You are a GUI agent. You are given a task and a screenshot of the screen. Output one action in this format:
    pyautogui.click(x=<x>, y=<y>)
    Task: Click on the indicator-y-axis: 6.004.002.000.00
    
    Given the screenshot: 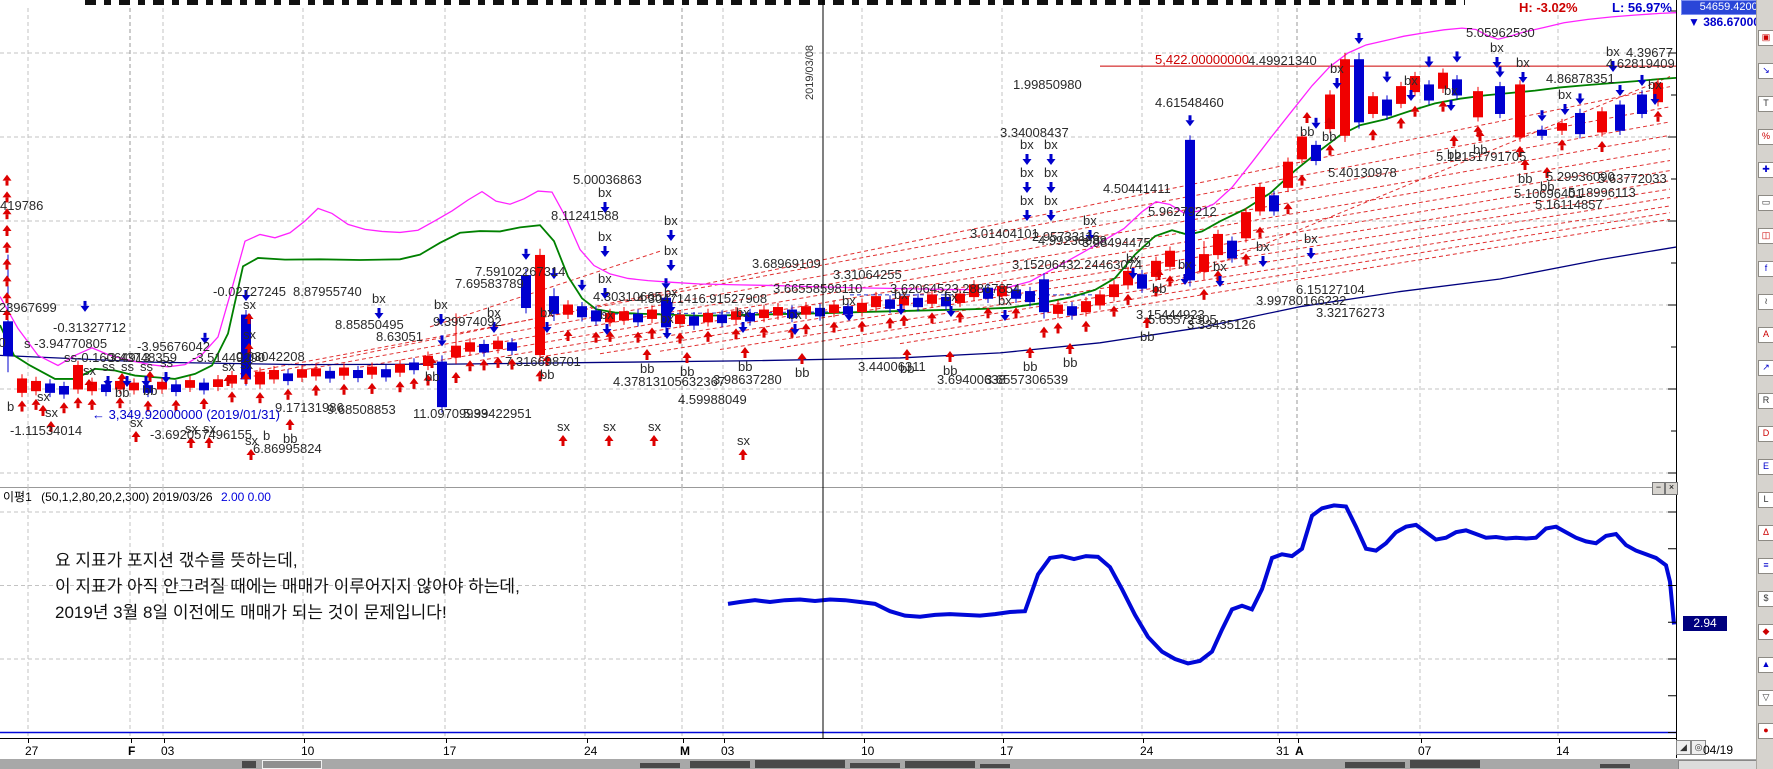 What is the action you would take?
    pyautogui.click(x=1716, y=612)
    